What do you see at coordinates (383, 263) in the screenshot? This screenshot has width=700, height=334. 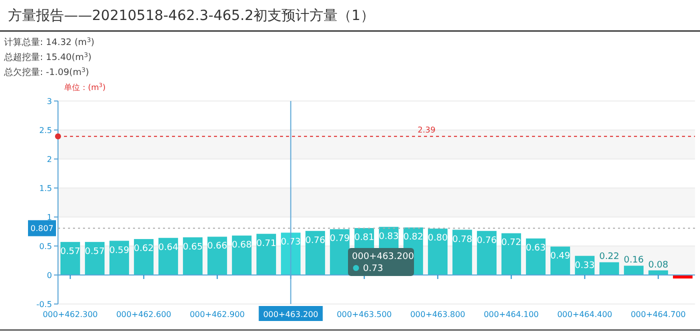 I see `annotation: 000+463.200 0.73` at bounding box center [383, 263].